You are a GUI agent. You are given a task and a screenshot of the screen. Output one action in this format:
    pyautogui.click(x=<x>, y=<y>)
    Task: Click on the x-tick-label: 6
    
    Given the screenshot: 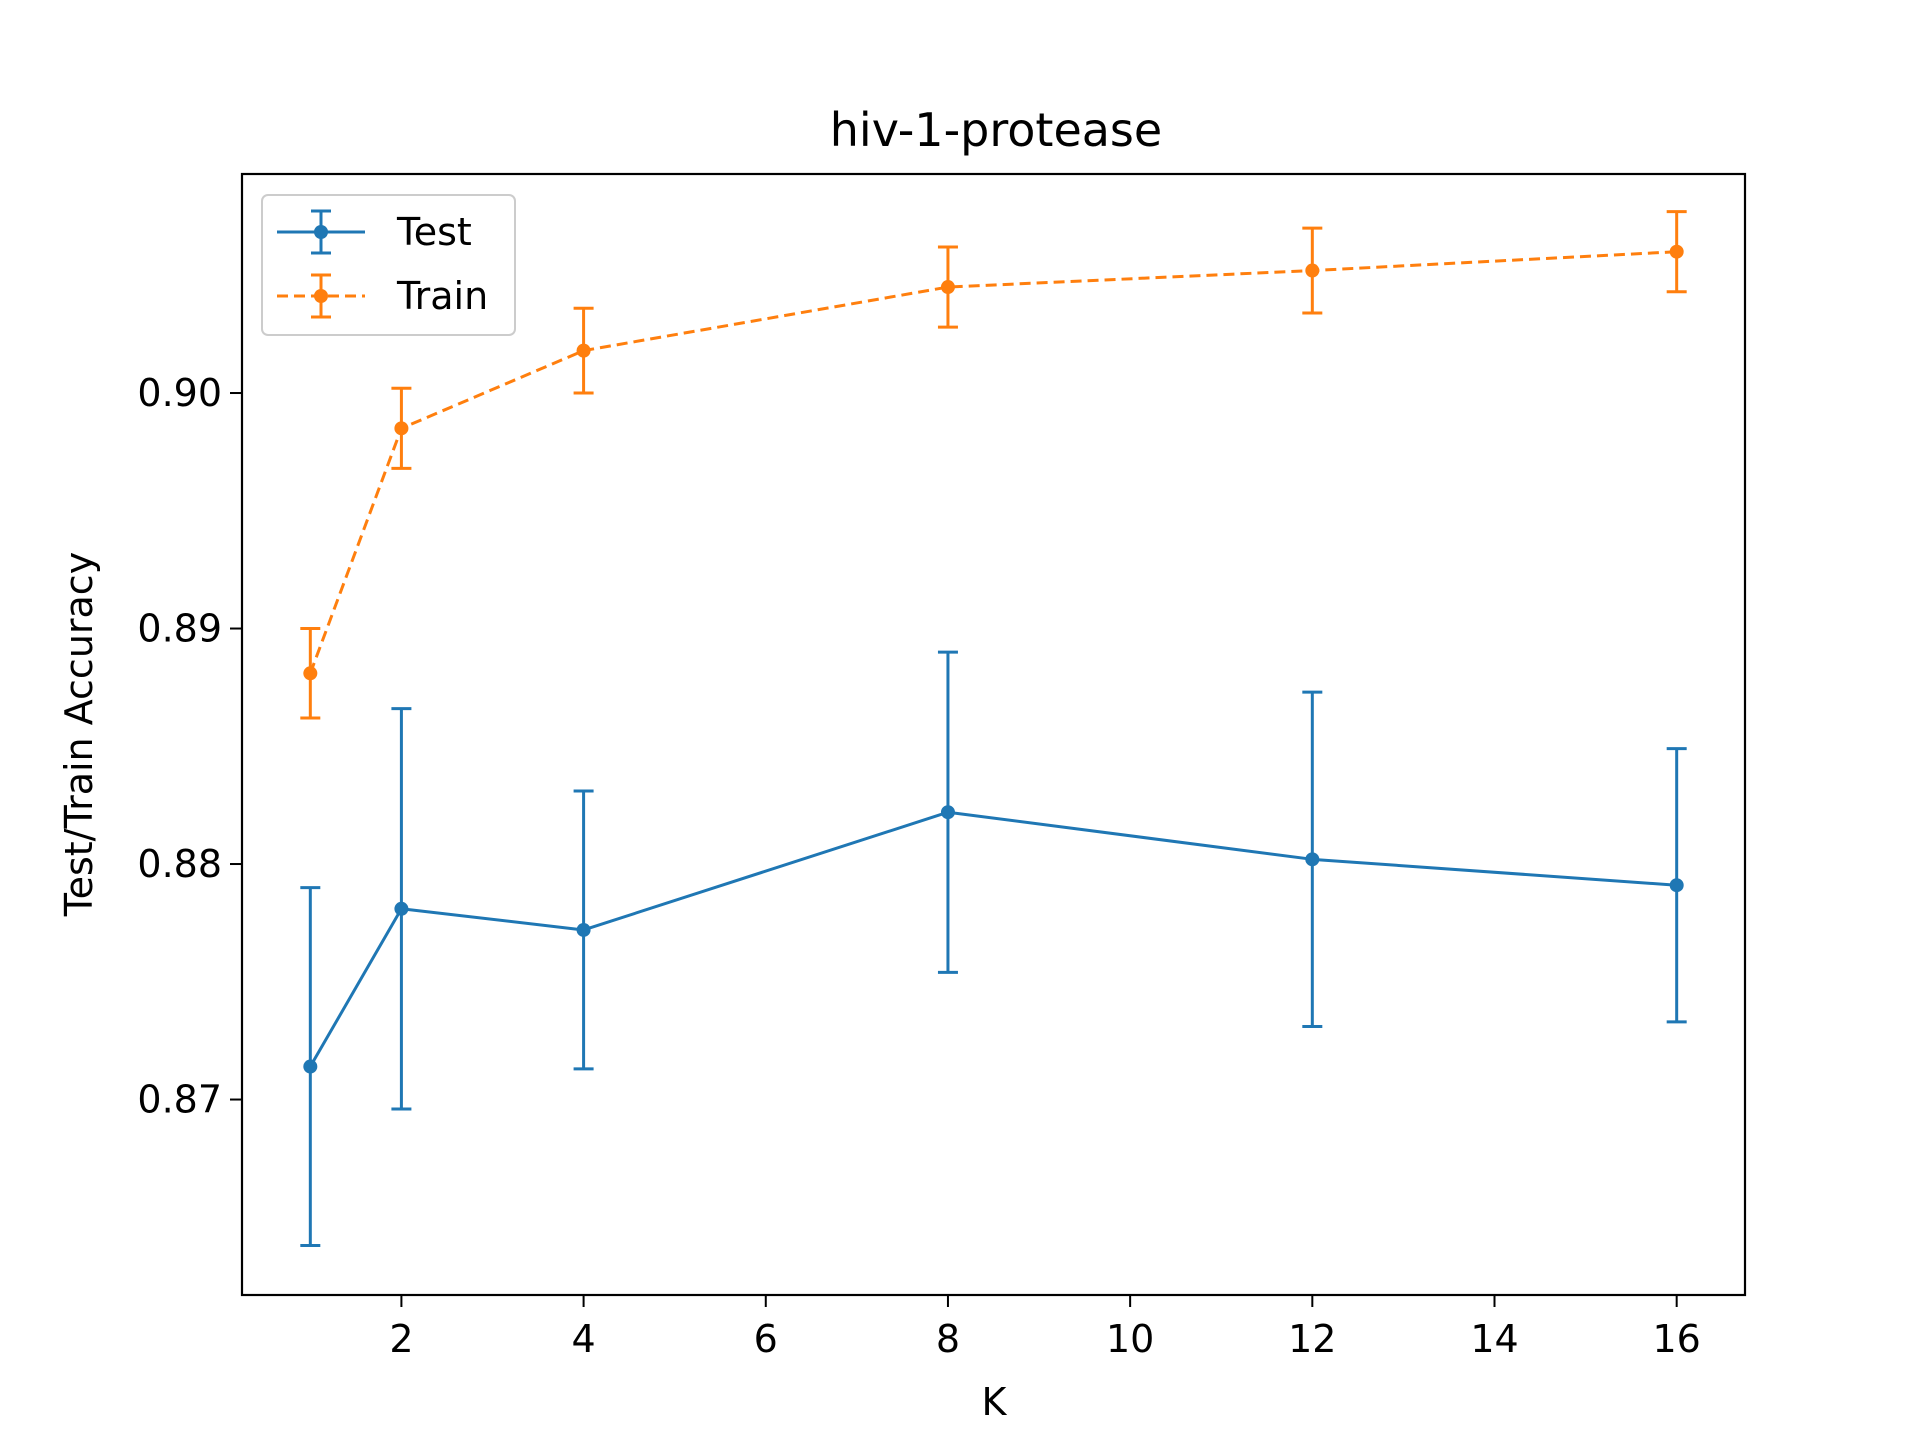 What is the action you would take?
    pyautogui.click(x=766, y=1339)
    